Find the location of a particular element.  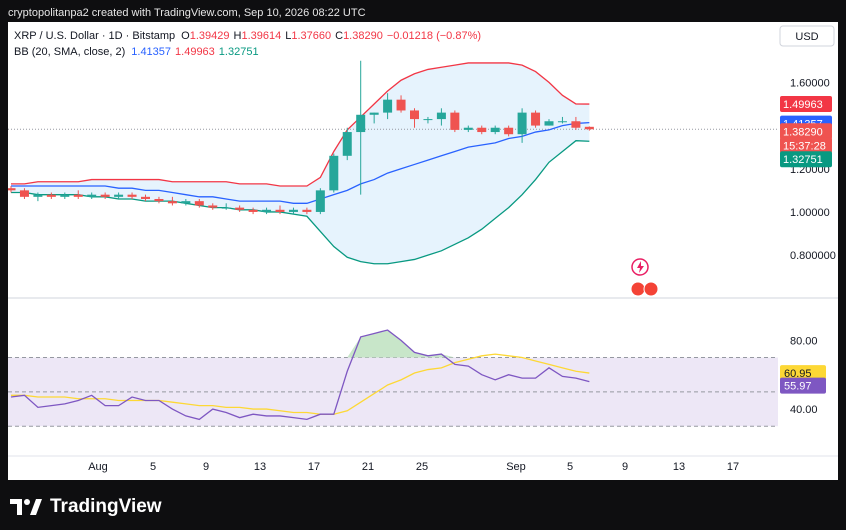

rsi-price-label-text: 55.97 is located at coordinates (798, 387).